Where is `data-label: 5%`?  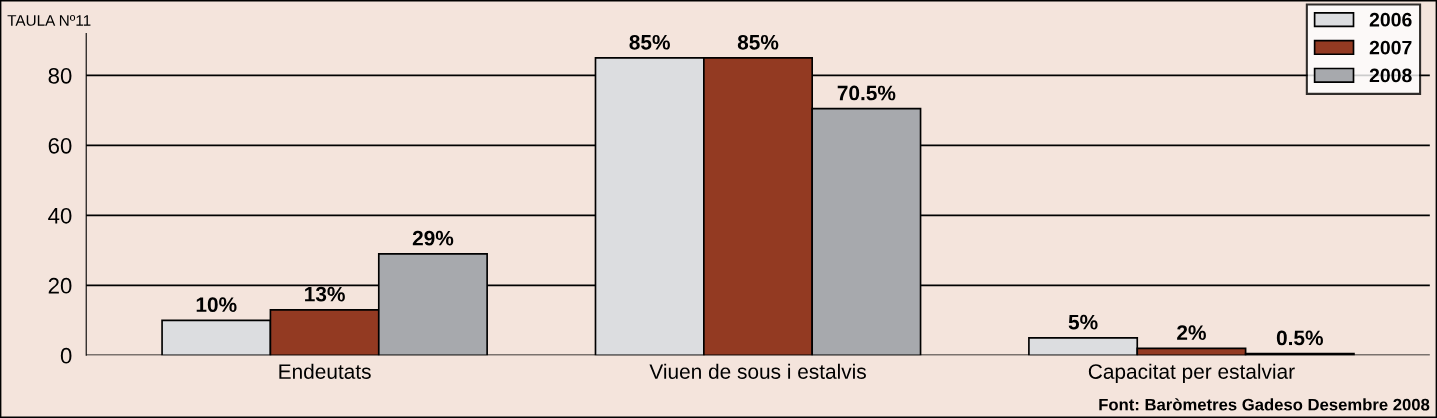 data-label: 5% is located at coordinates (1083, 322).